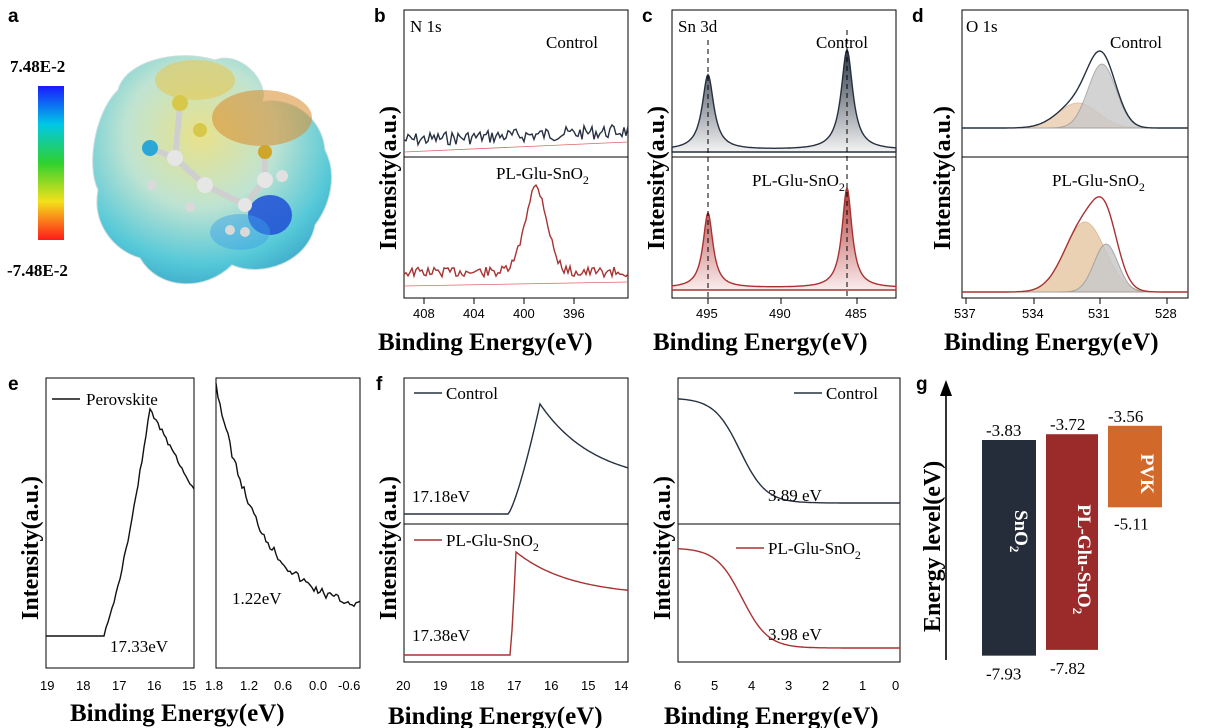 The width and height of the screenshot is (1205, 728). What do you see at coordinates (122, 399) in the screenshot?
I see `e-legend: Perovskite` at bounding box center [122, 399].